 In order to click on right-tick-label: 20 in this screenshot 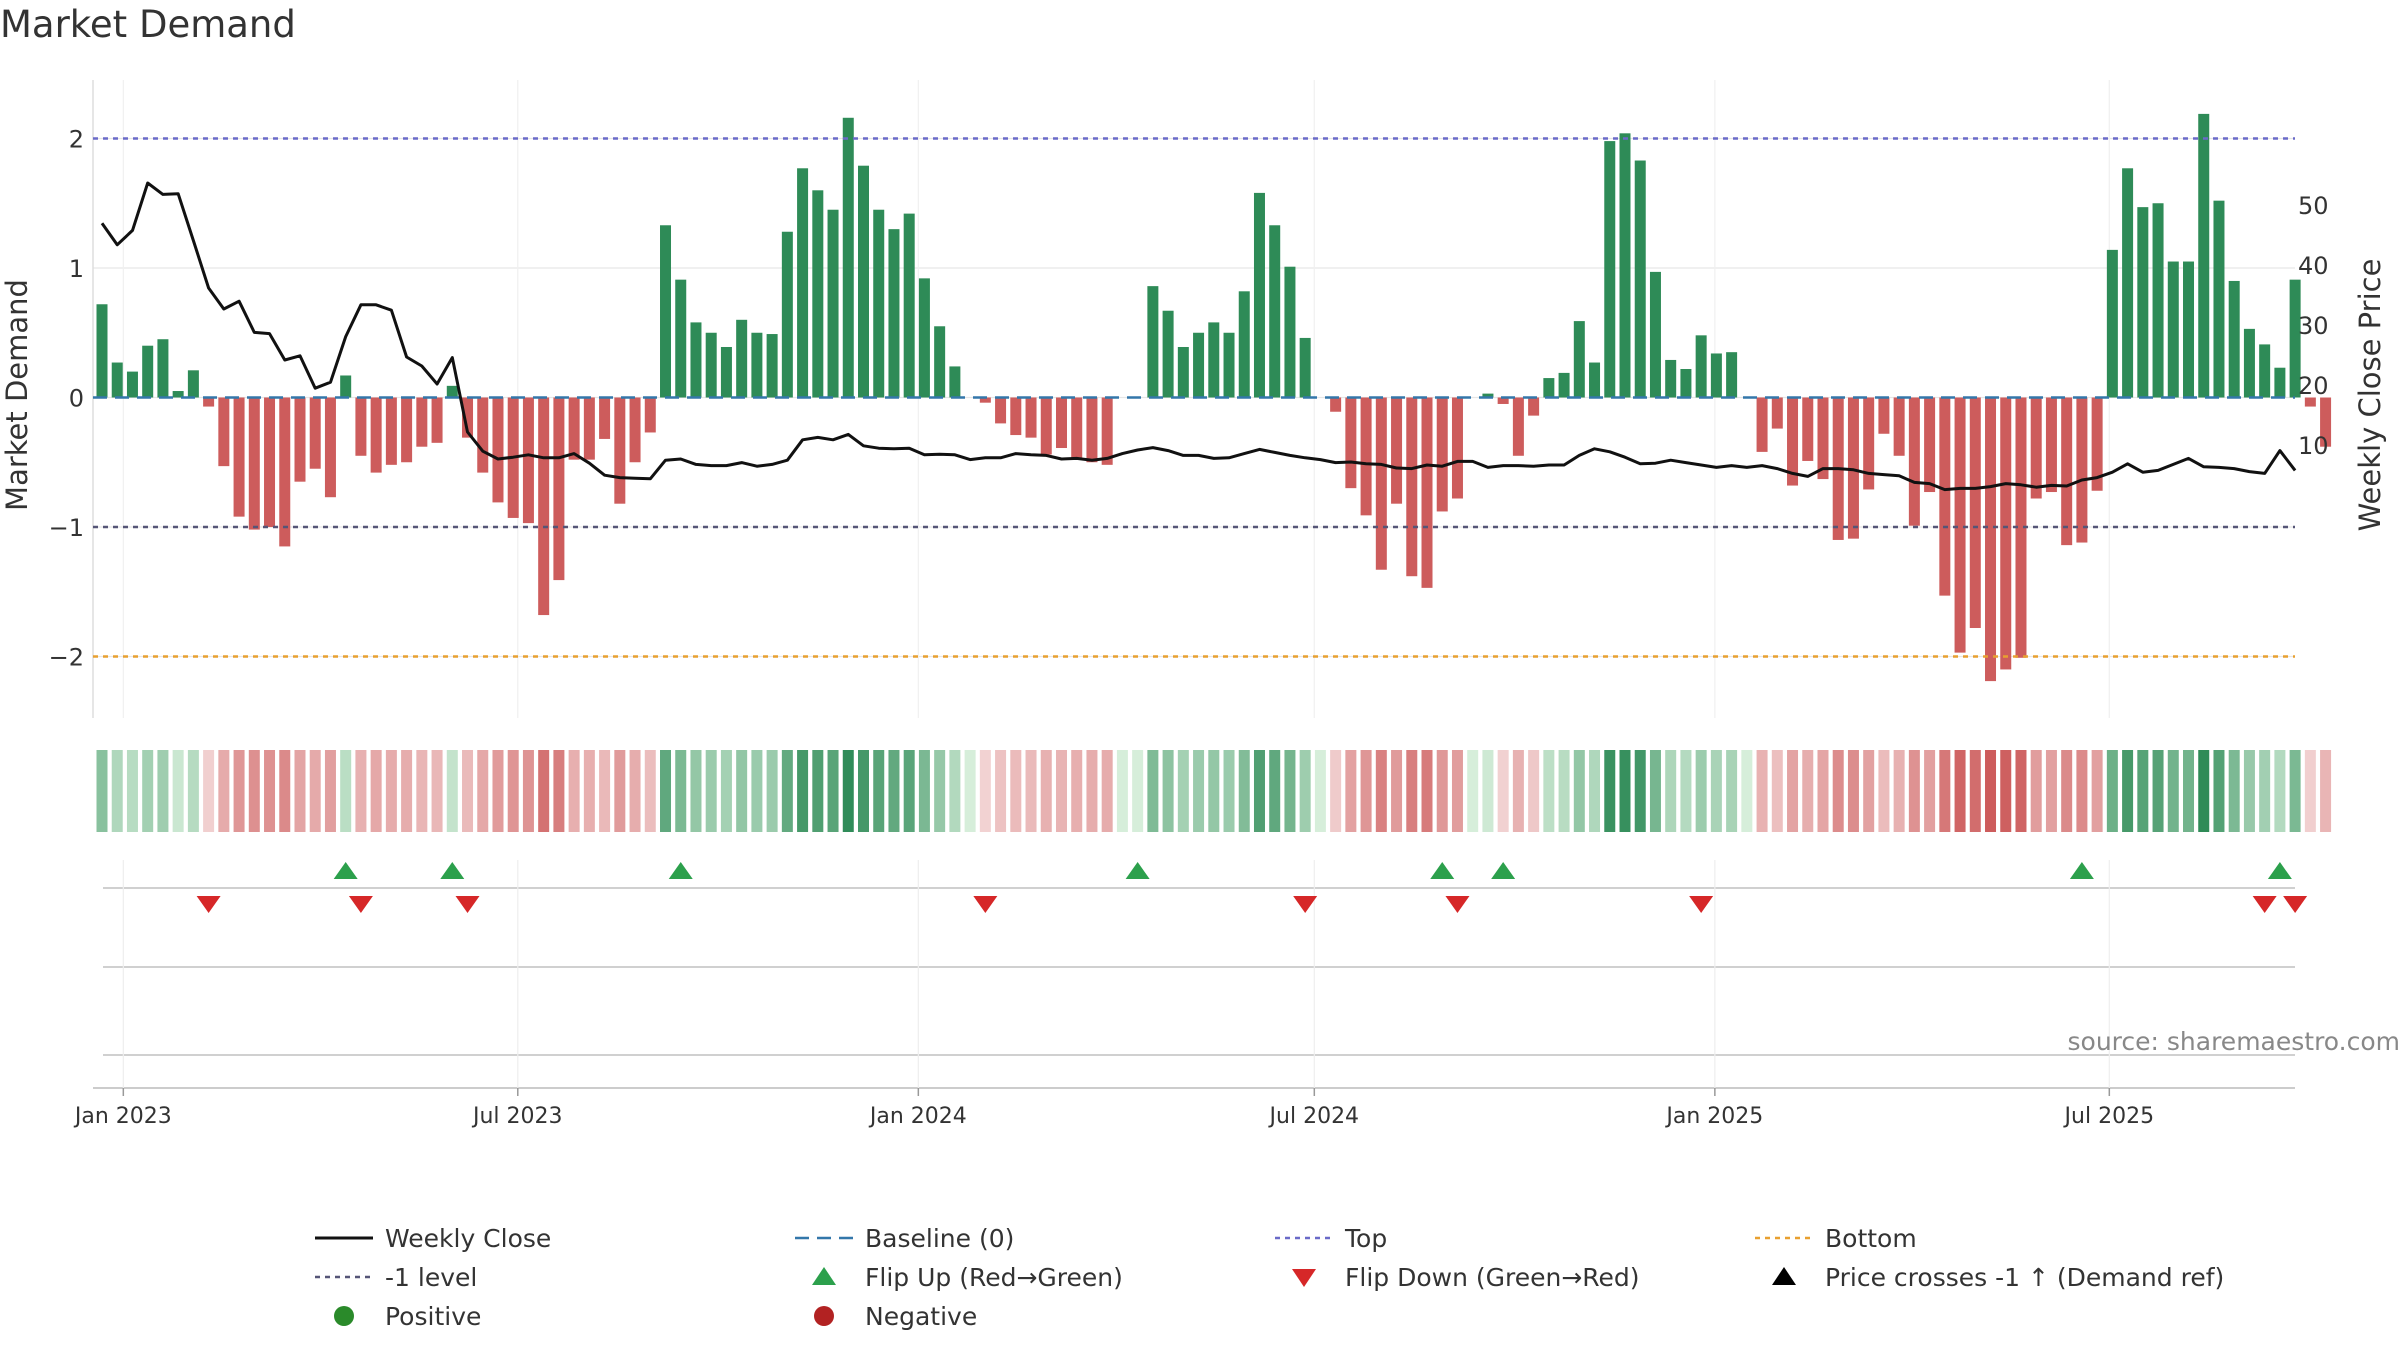, I will do `click(2313, 386)`.